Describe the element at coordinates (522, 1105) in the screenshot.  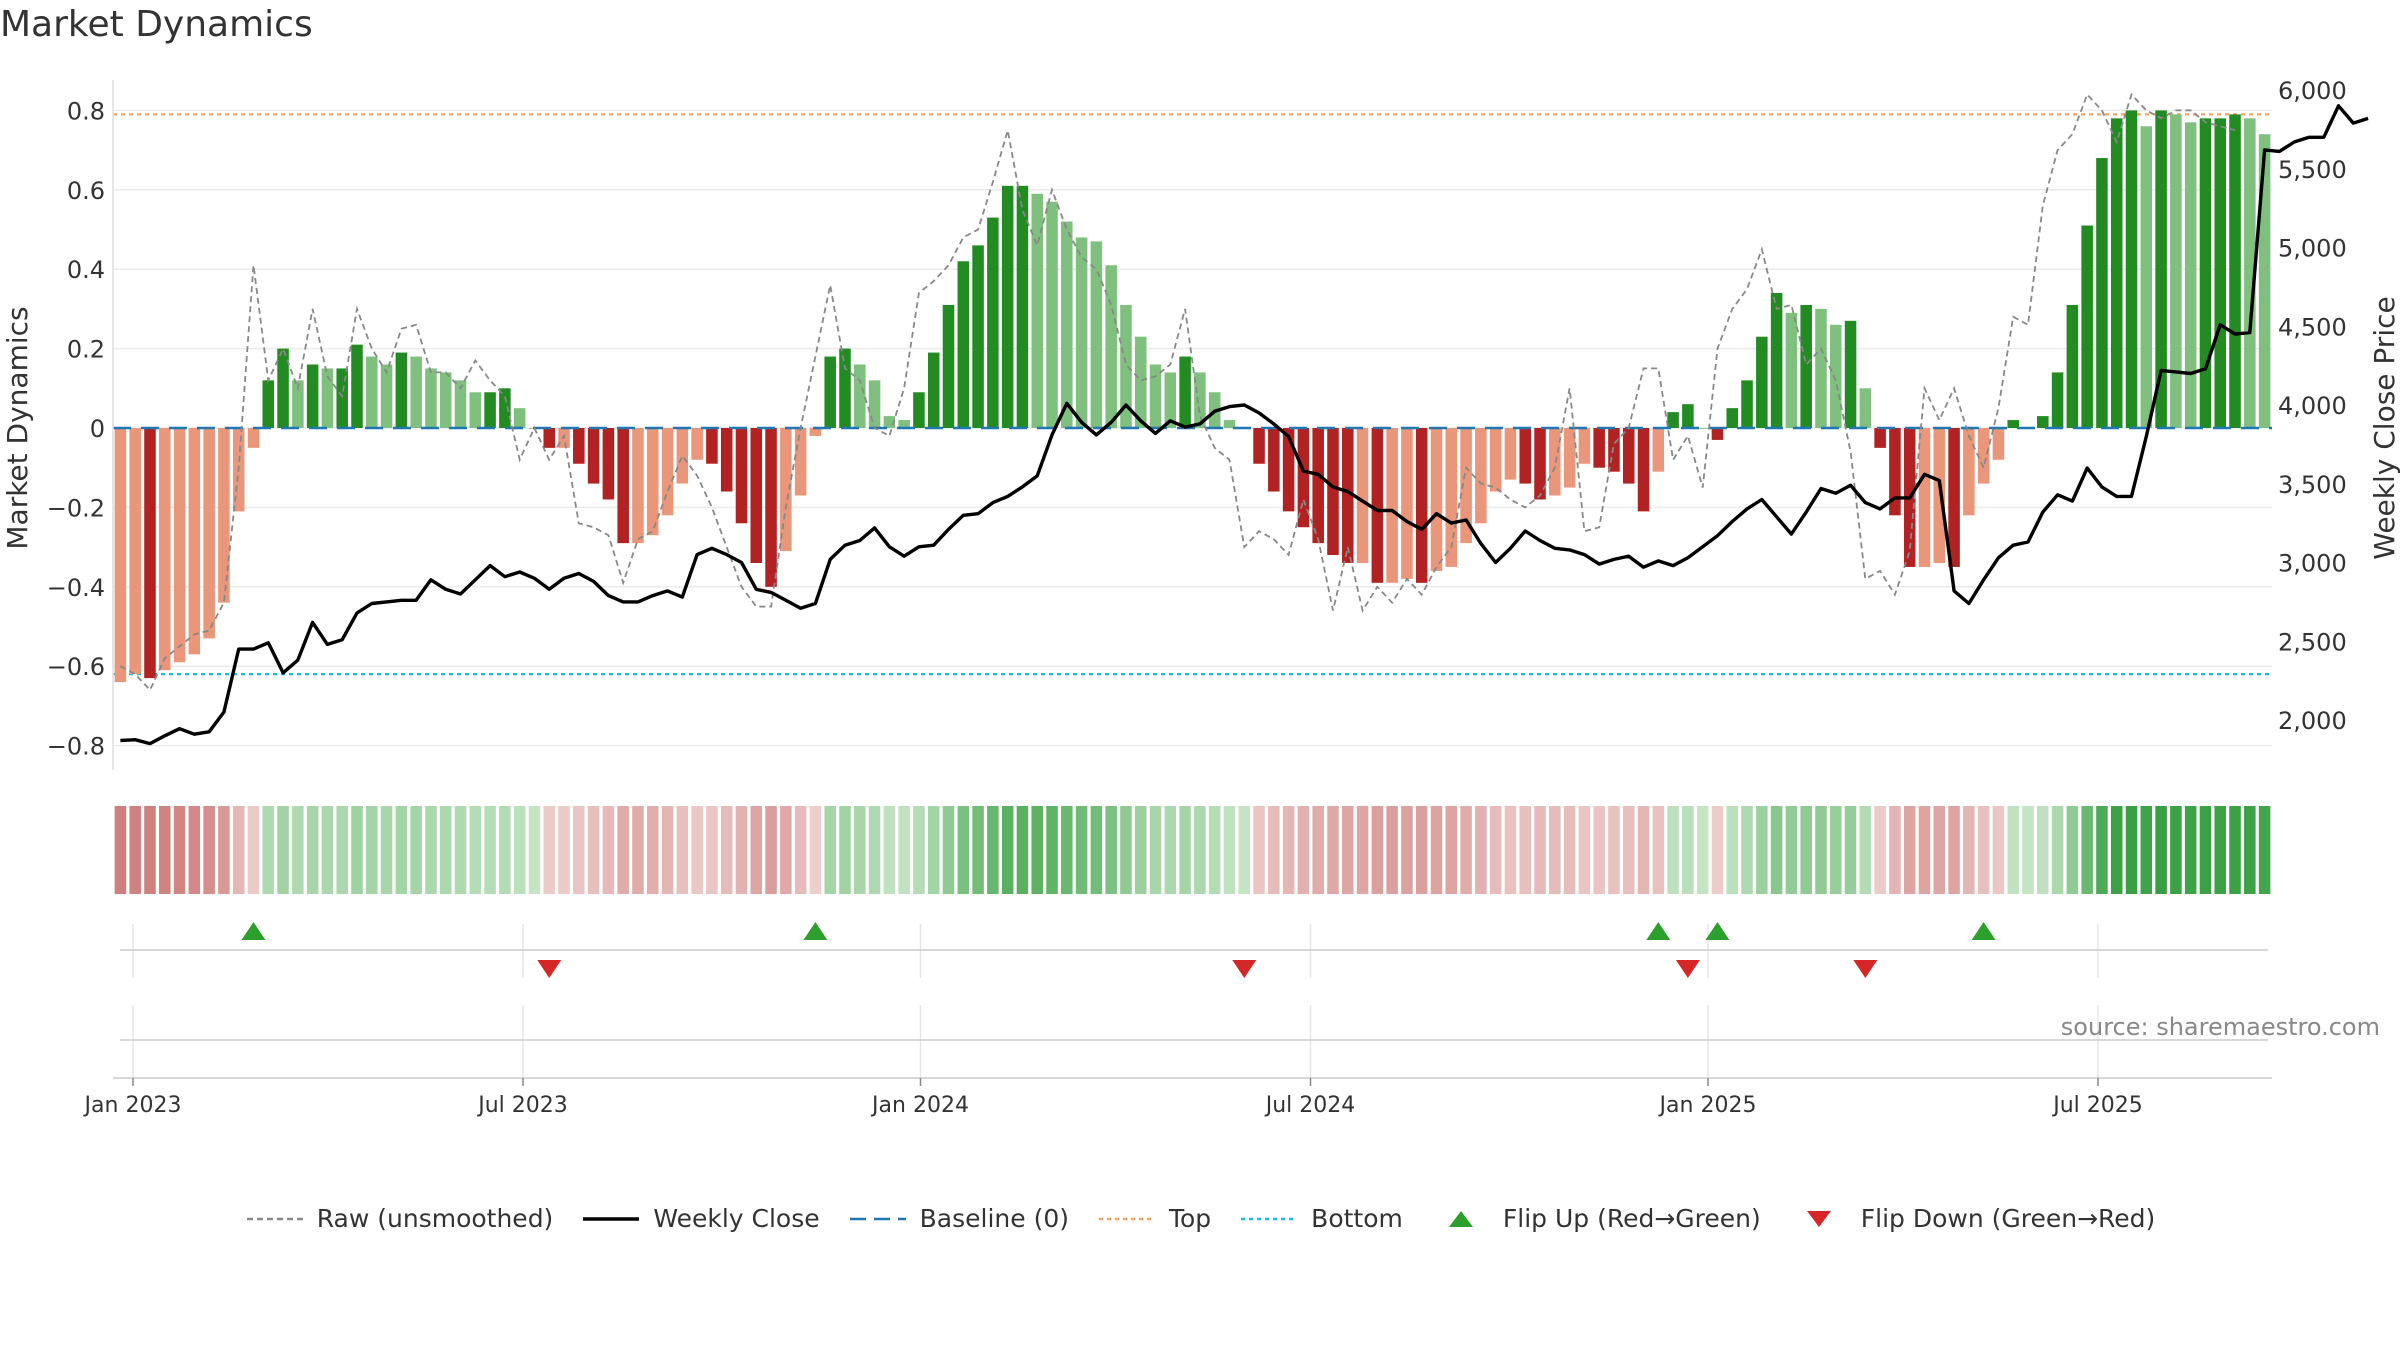
I see `x-tick-label: Jul 2023` at that location.